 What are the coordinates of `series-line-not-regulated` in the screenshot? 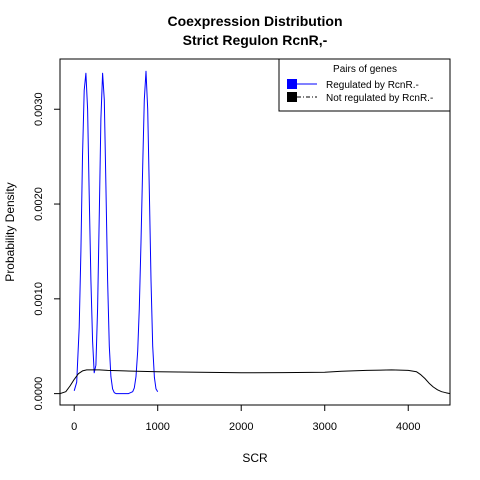 It's located at (255, 382).